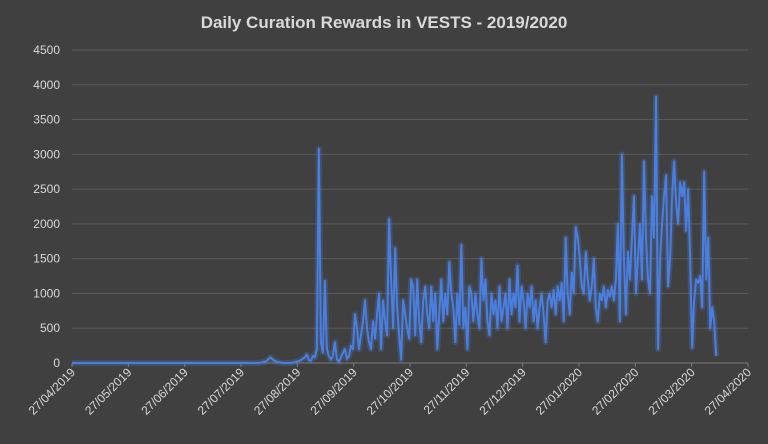 The height and width of the screenshot is (444, 768). I want to click on x-tick-label: 27/06/2019, so click(164, 391).